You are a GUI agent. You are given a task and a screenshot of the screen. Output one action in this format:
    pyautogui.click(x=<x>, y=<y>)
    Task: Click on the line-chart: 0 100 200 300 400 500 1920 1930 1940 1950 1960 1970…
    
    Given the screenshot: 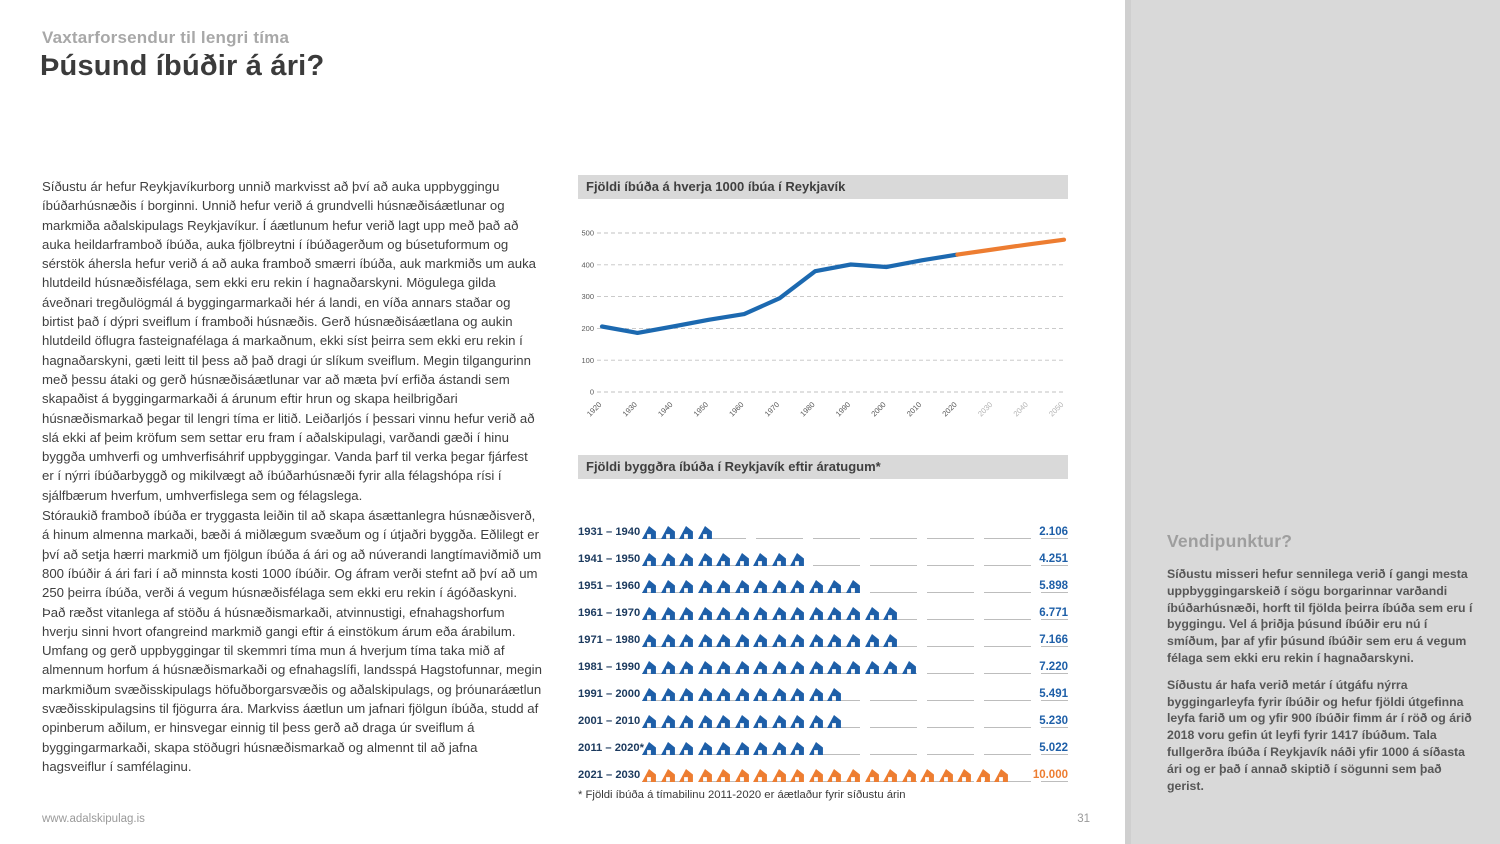 What is the action you would take?
    pyautogui.click(x=823, y=322)
    